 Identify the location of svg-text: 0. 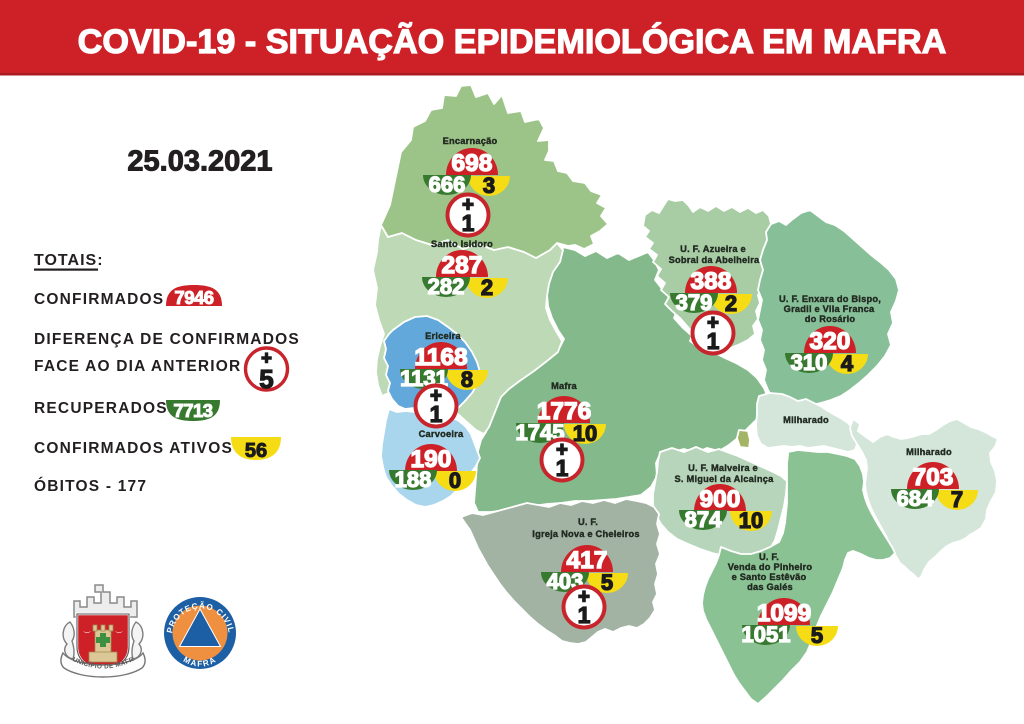
(455, 480).